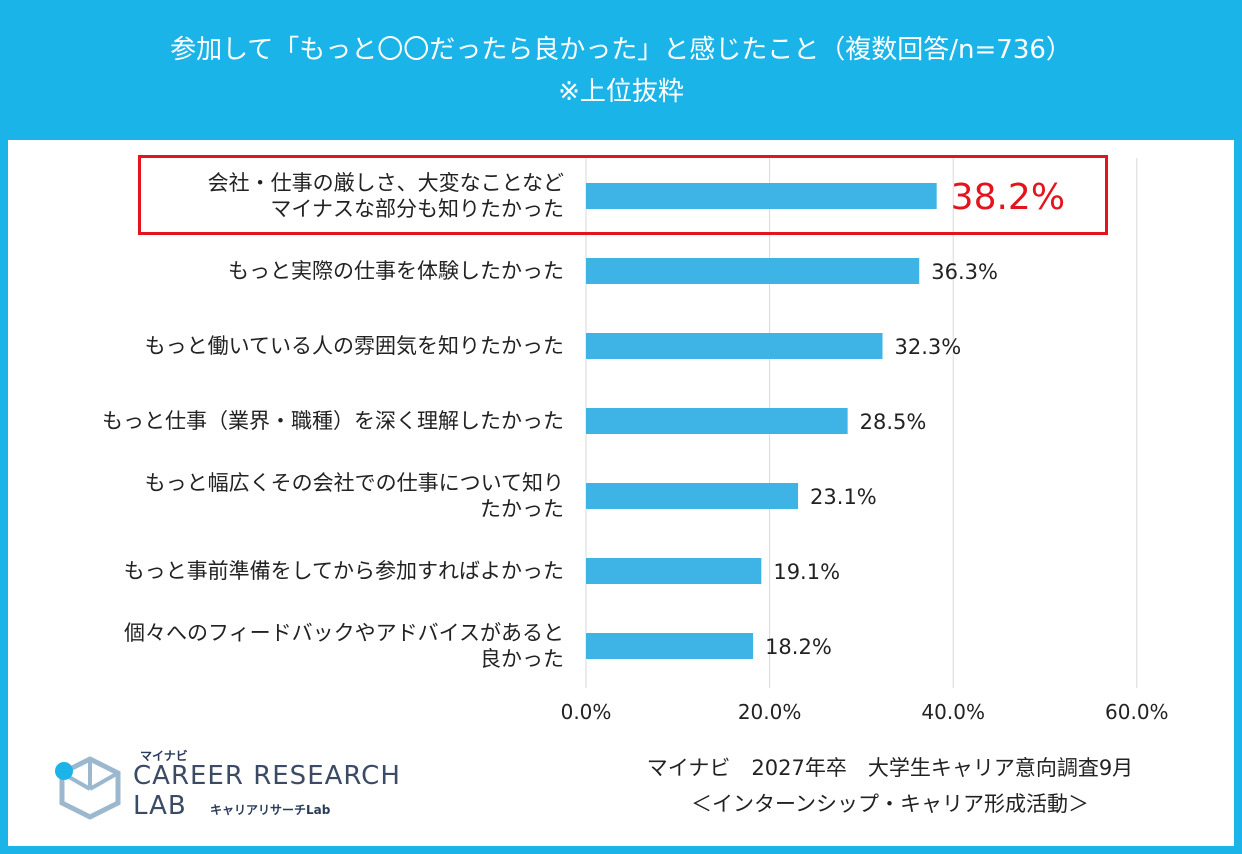 The height and width of the screenshot is (854, 1242). I want to click on category-label-line: たかった, so click(522, 509).